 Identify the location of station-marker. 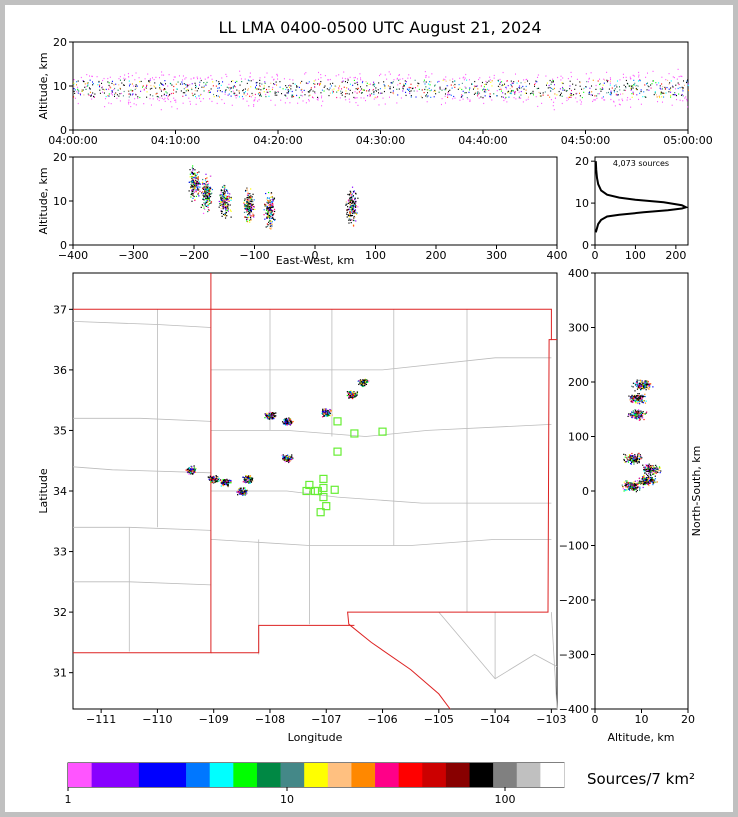
(382, 431).